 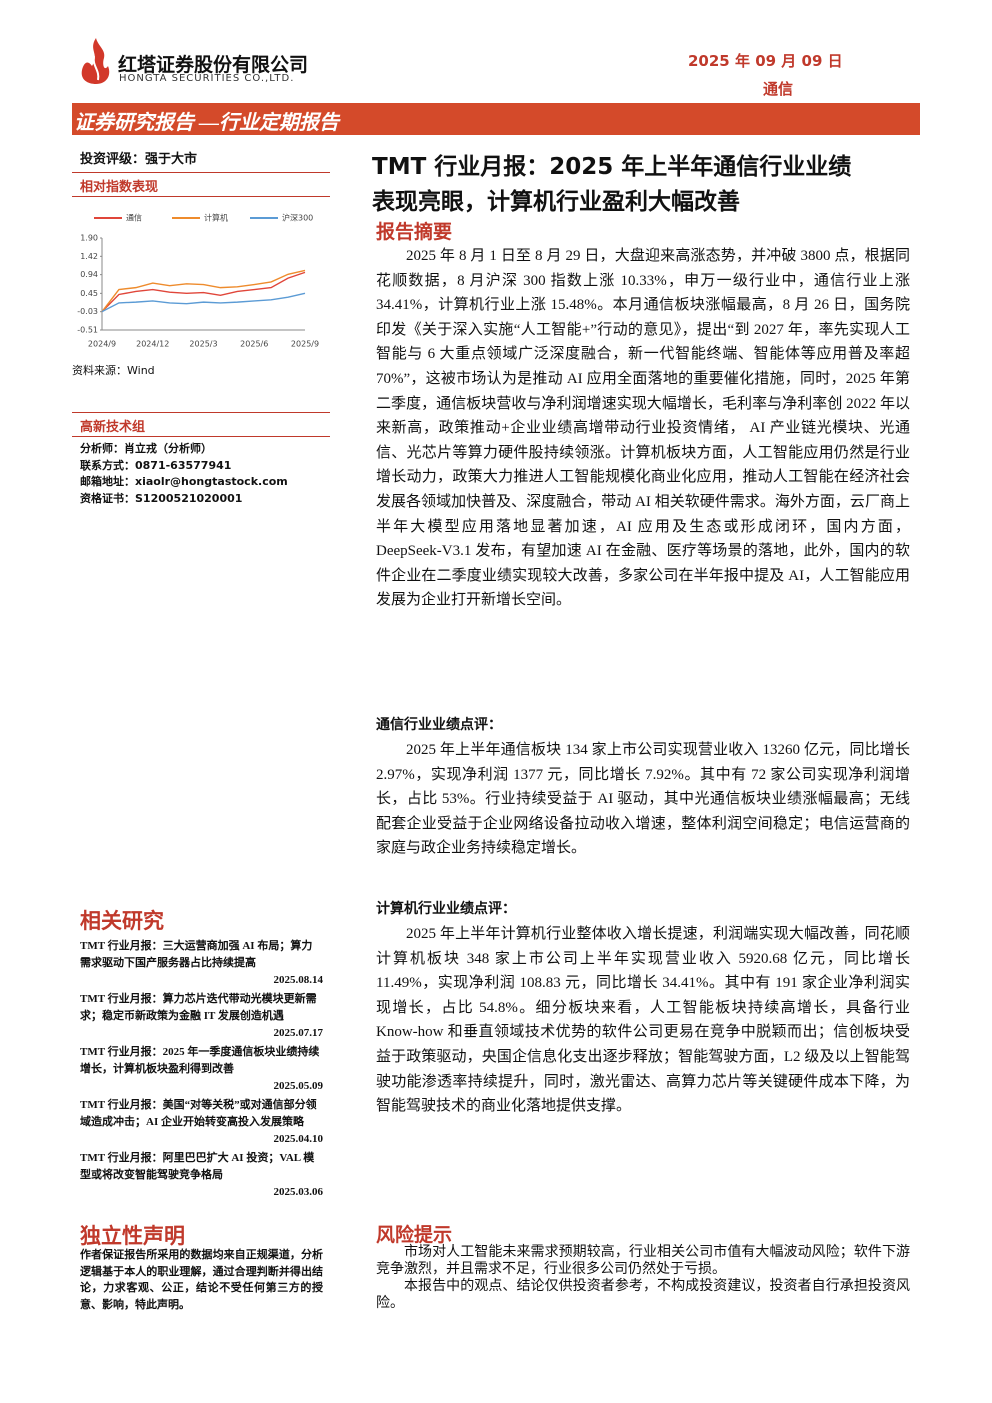 What do you see at coordinates (119, 187) in the screenshot?
I see `chart-heading: 相对指数表现` at bounding box center [119, 187].